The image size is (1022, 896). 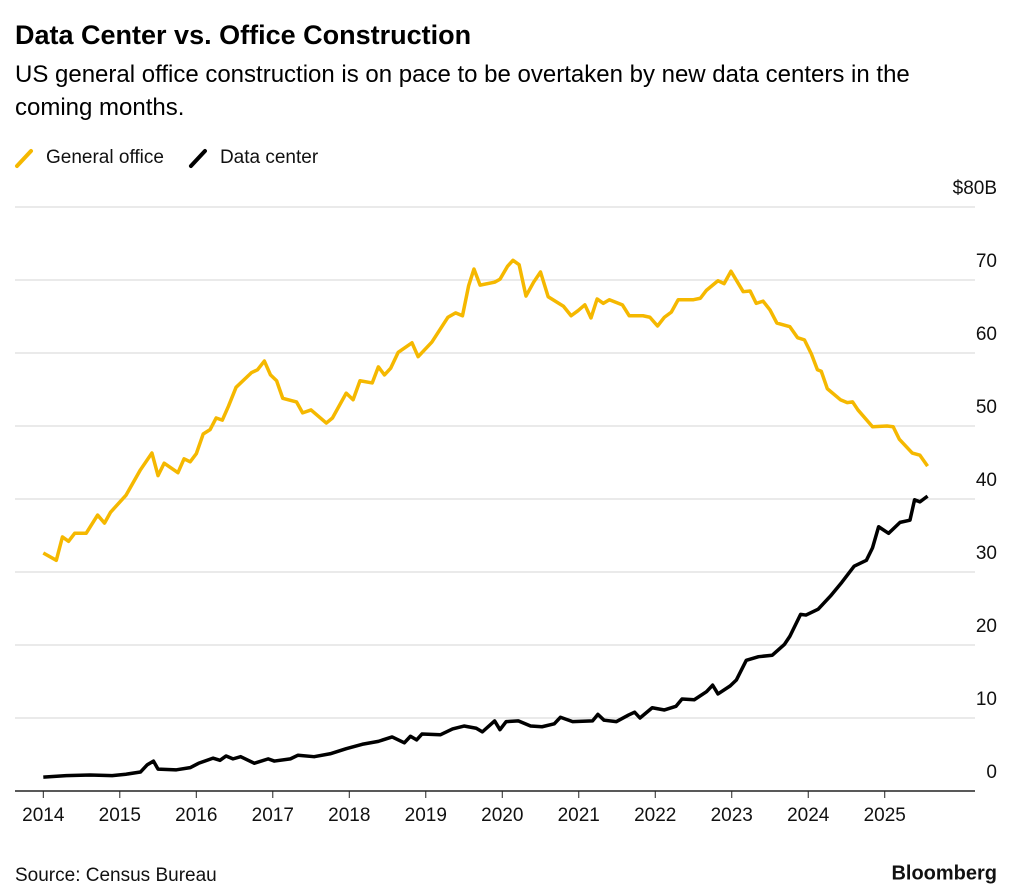 What do you see at coordinates (43, 815) in the screenshot?
I see `x-tick-label: 2014` at bounding box center [43, 815].